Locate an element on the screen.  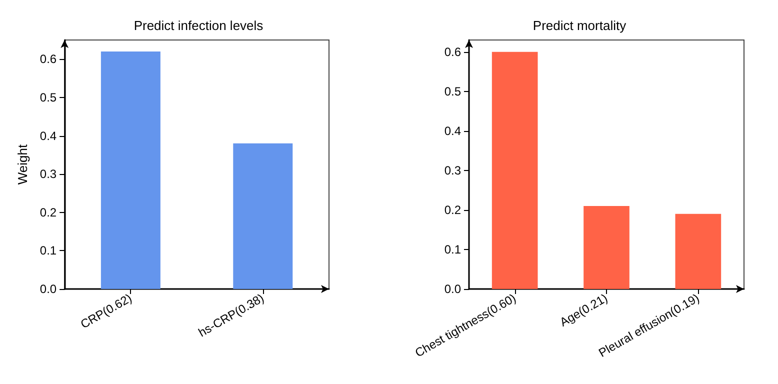
chart-title: Predict mortality is located at coordinates (579, 25).